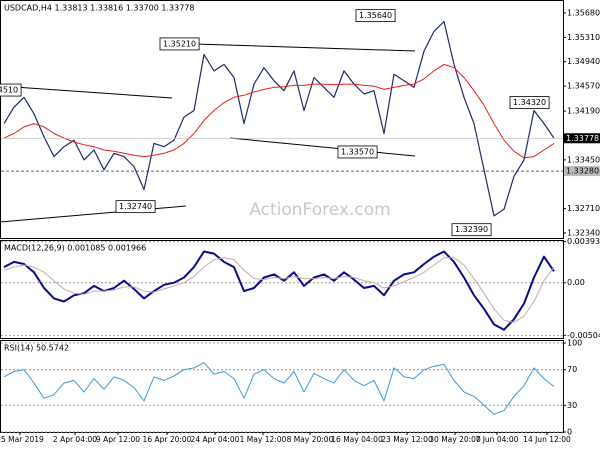 This screenshot has width=600, height=450. Describe the element at coordinates (215, 439) in the screenshot. I see `x-tick-label: 24 Apr 04:00` at that location.